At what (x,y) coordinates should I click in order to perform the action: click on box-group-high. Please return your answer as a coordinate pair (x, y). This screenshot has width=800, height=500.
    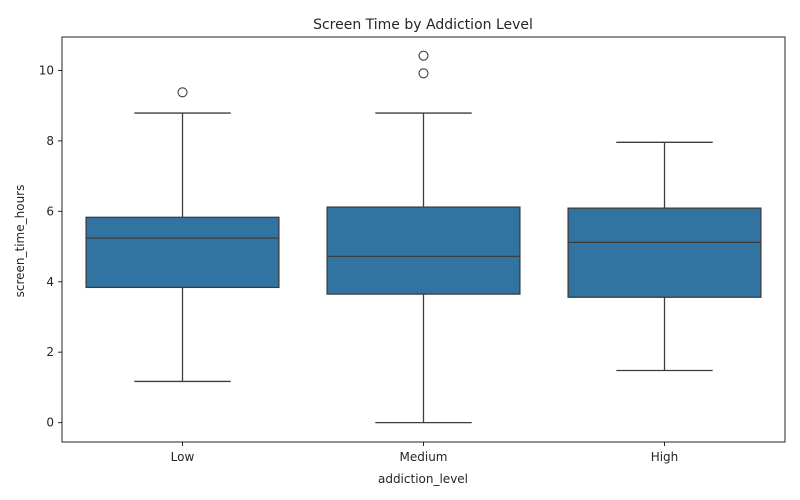
    Looking at the image, I should click on (664, 256).